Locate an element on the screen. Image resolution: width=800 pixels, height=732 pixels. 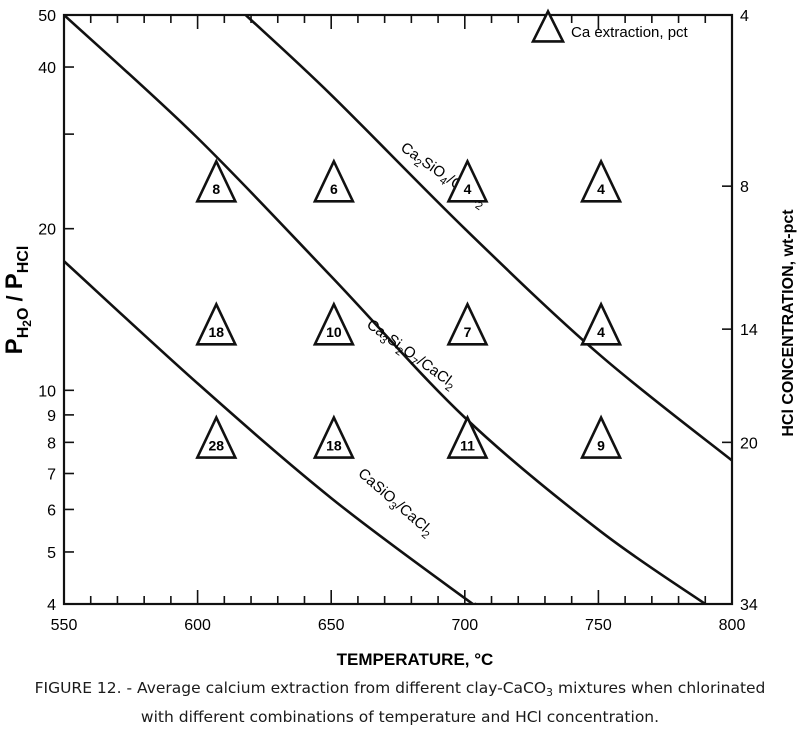
extraction-marker: 6 is located at coordinates (333, 180).